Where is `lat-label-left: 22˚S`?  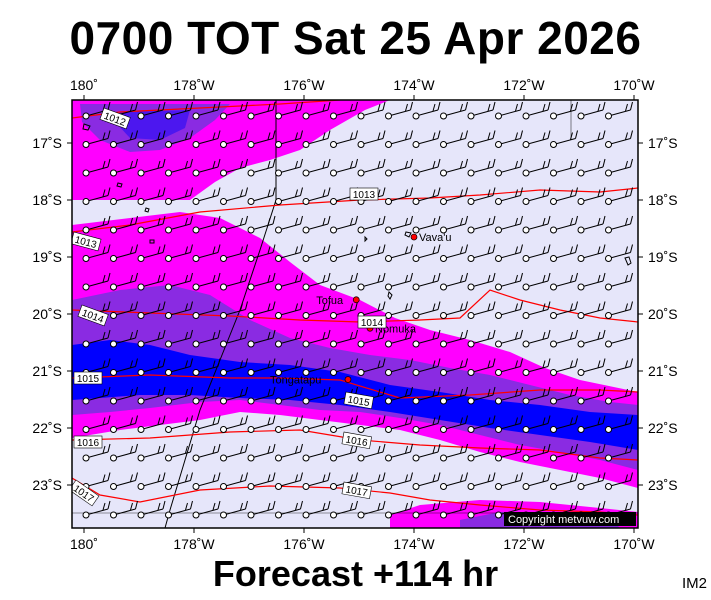
lat-label-left: 22˚S is located at coordinates (47, 428).